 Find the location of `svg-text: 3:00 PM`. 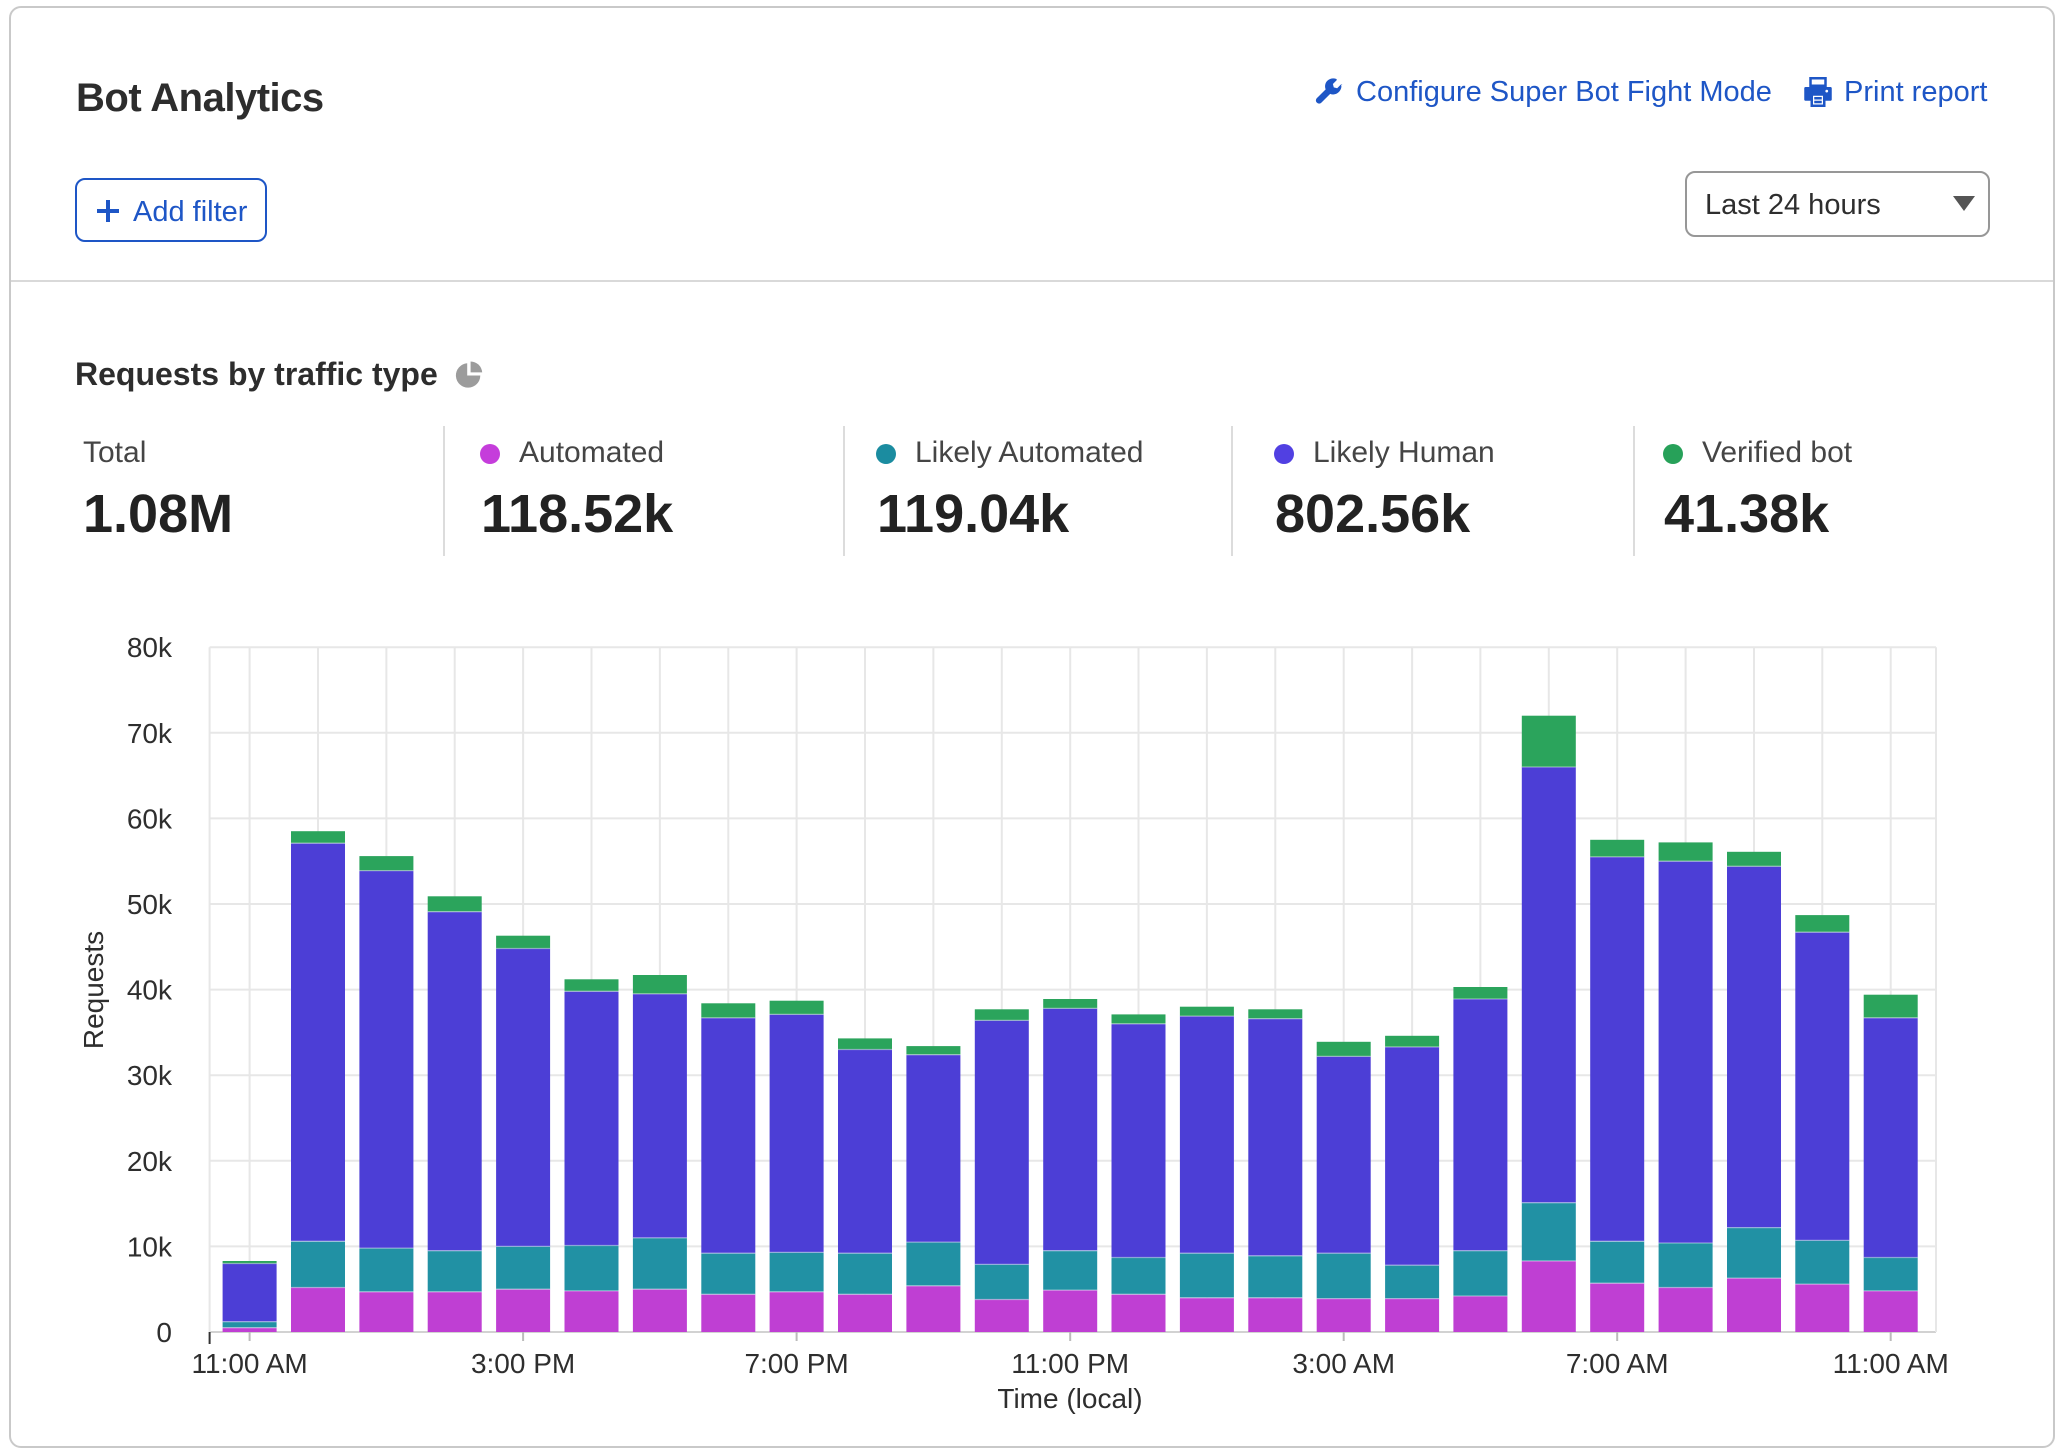

svg-text: 3:00 PM is located at coordinates (523, 1363).